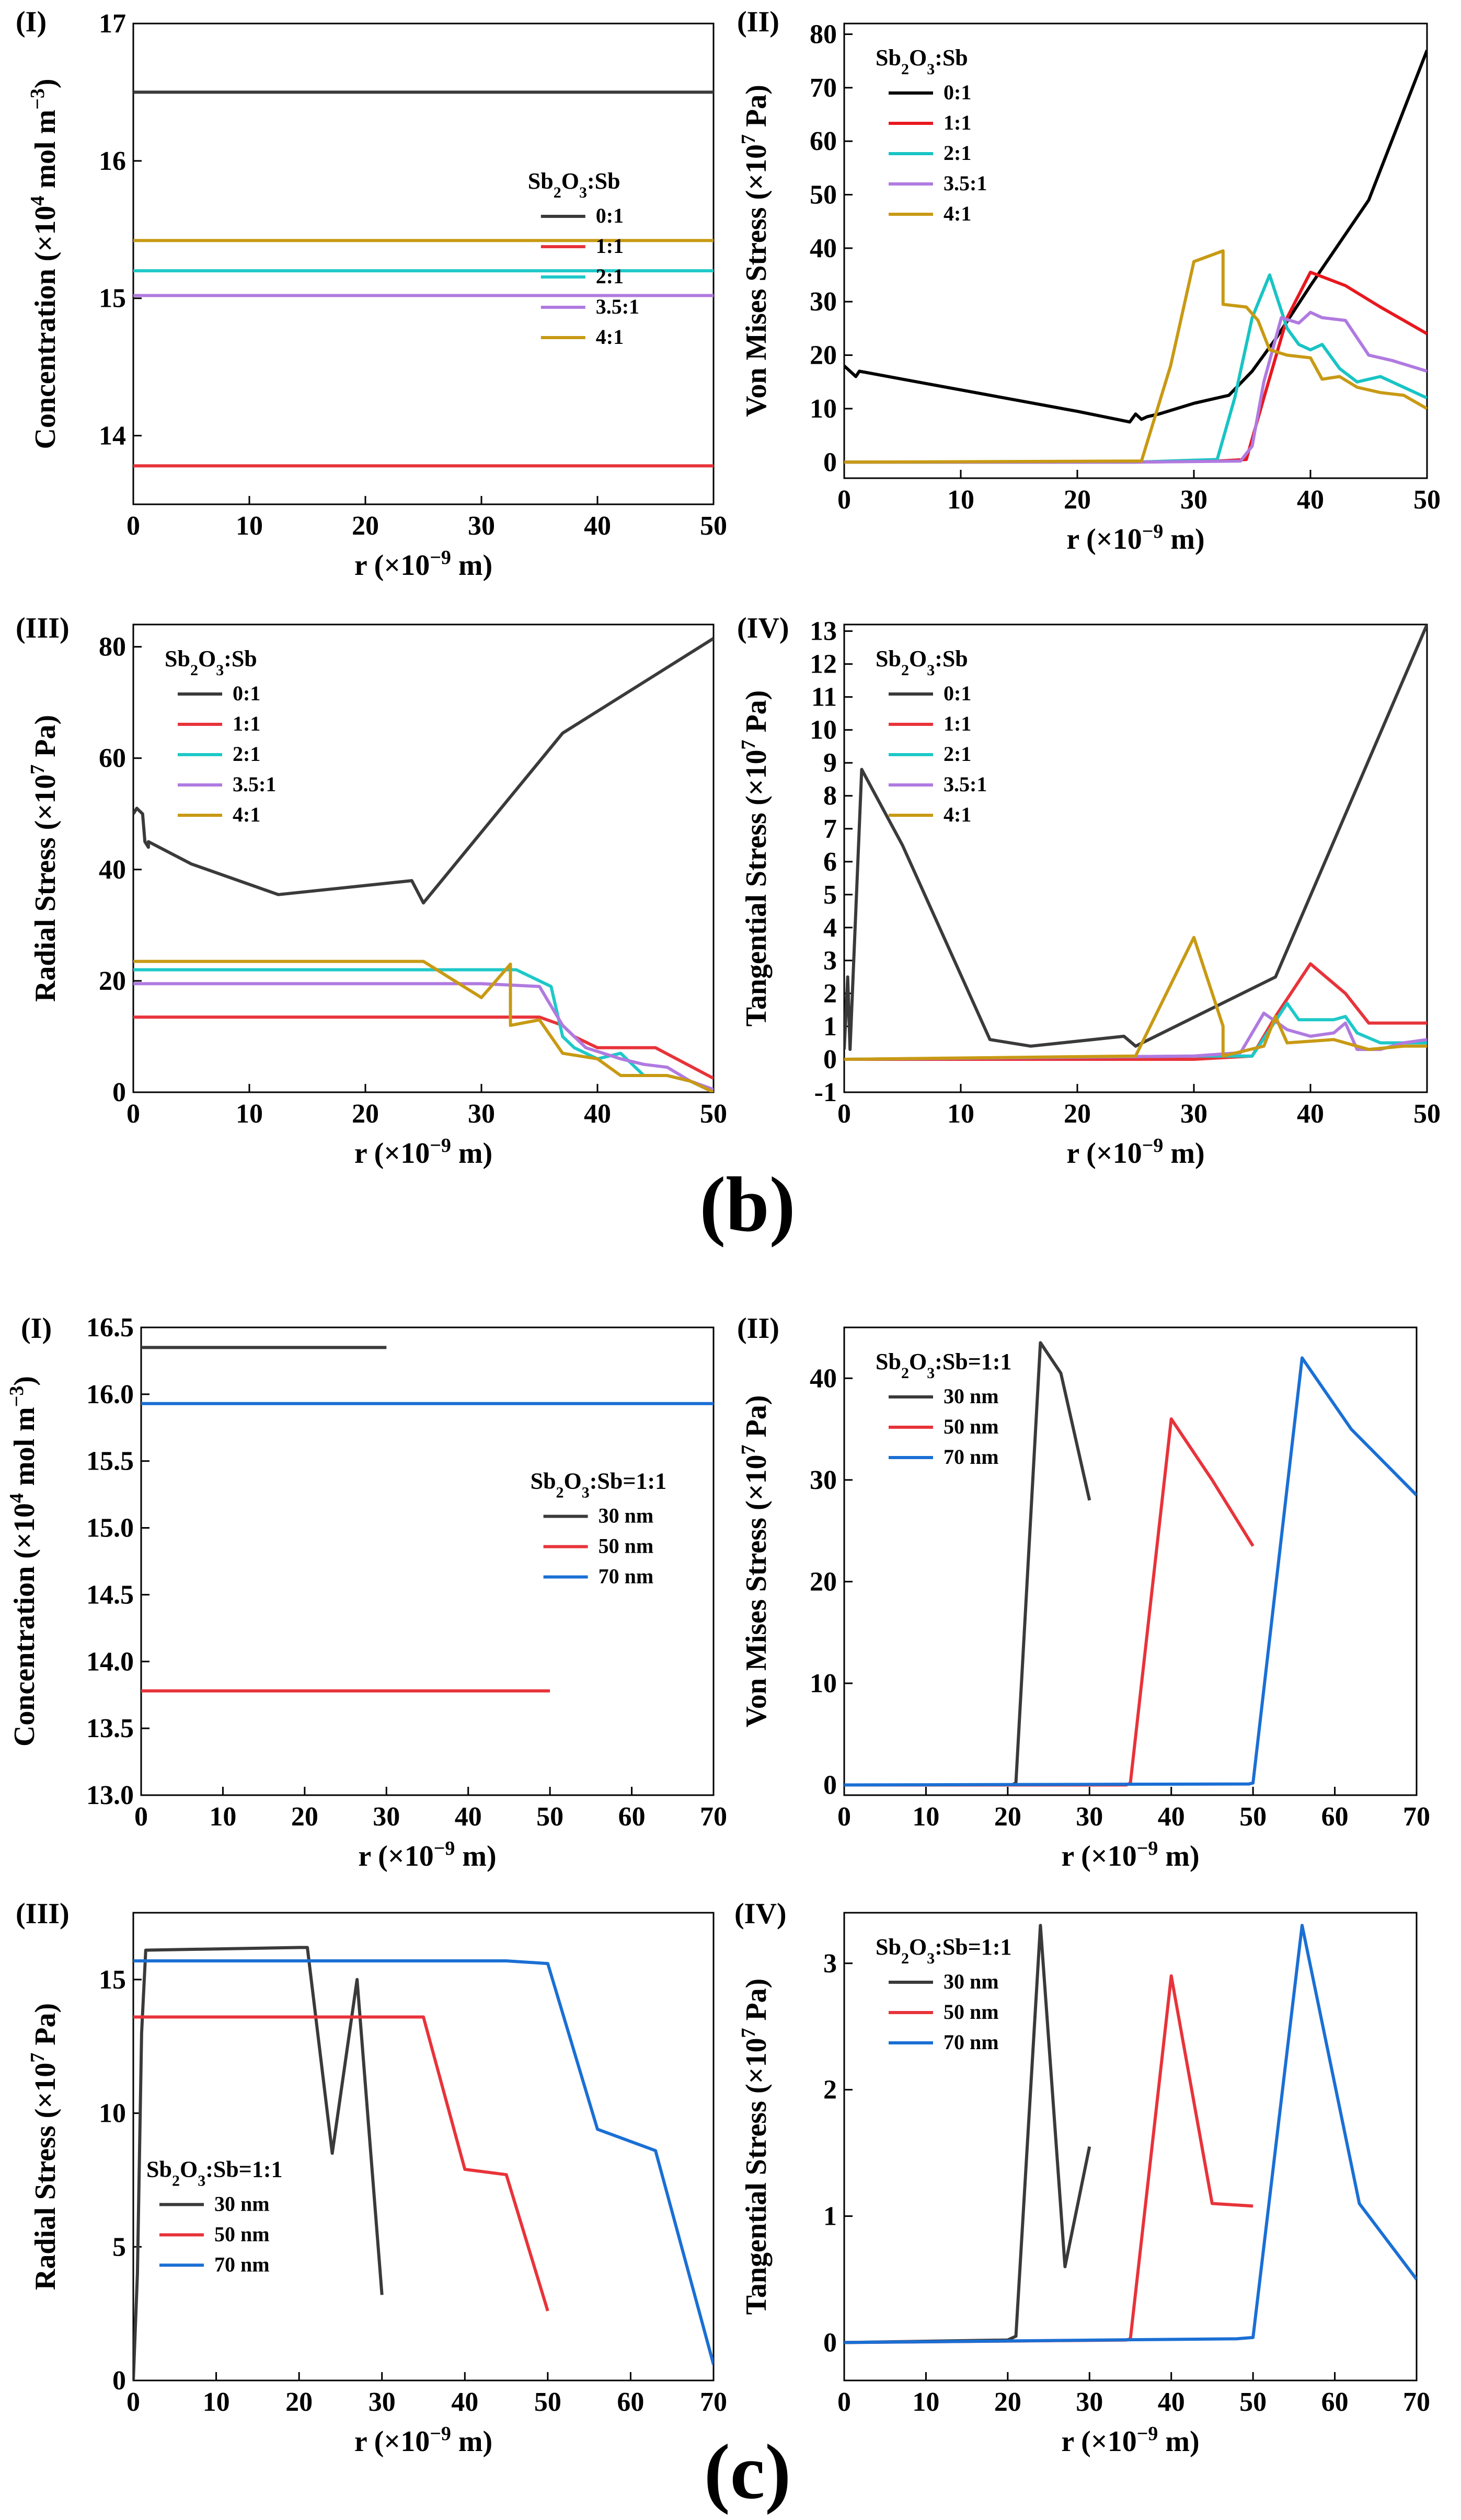 Image resolution: width=1461 pixels, height=2520 pixels. I want to click on y-tick-label: 3, so click(830, 1964).